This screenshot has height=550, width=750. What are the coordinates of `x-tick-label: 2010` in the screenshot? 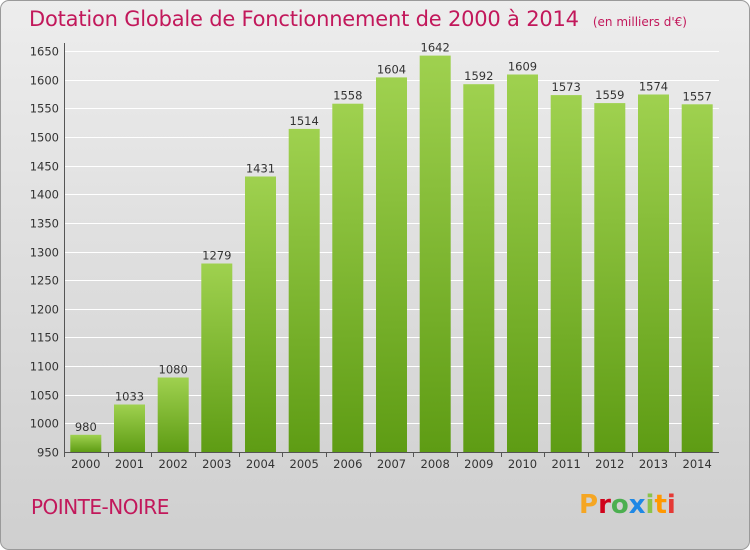 It's located at (522, 464).